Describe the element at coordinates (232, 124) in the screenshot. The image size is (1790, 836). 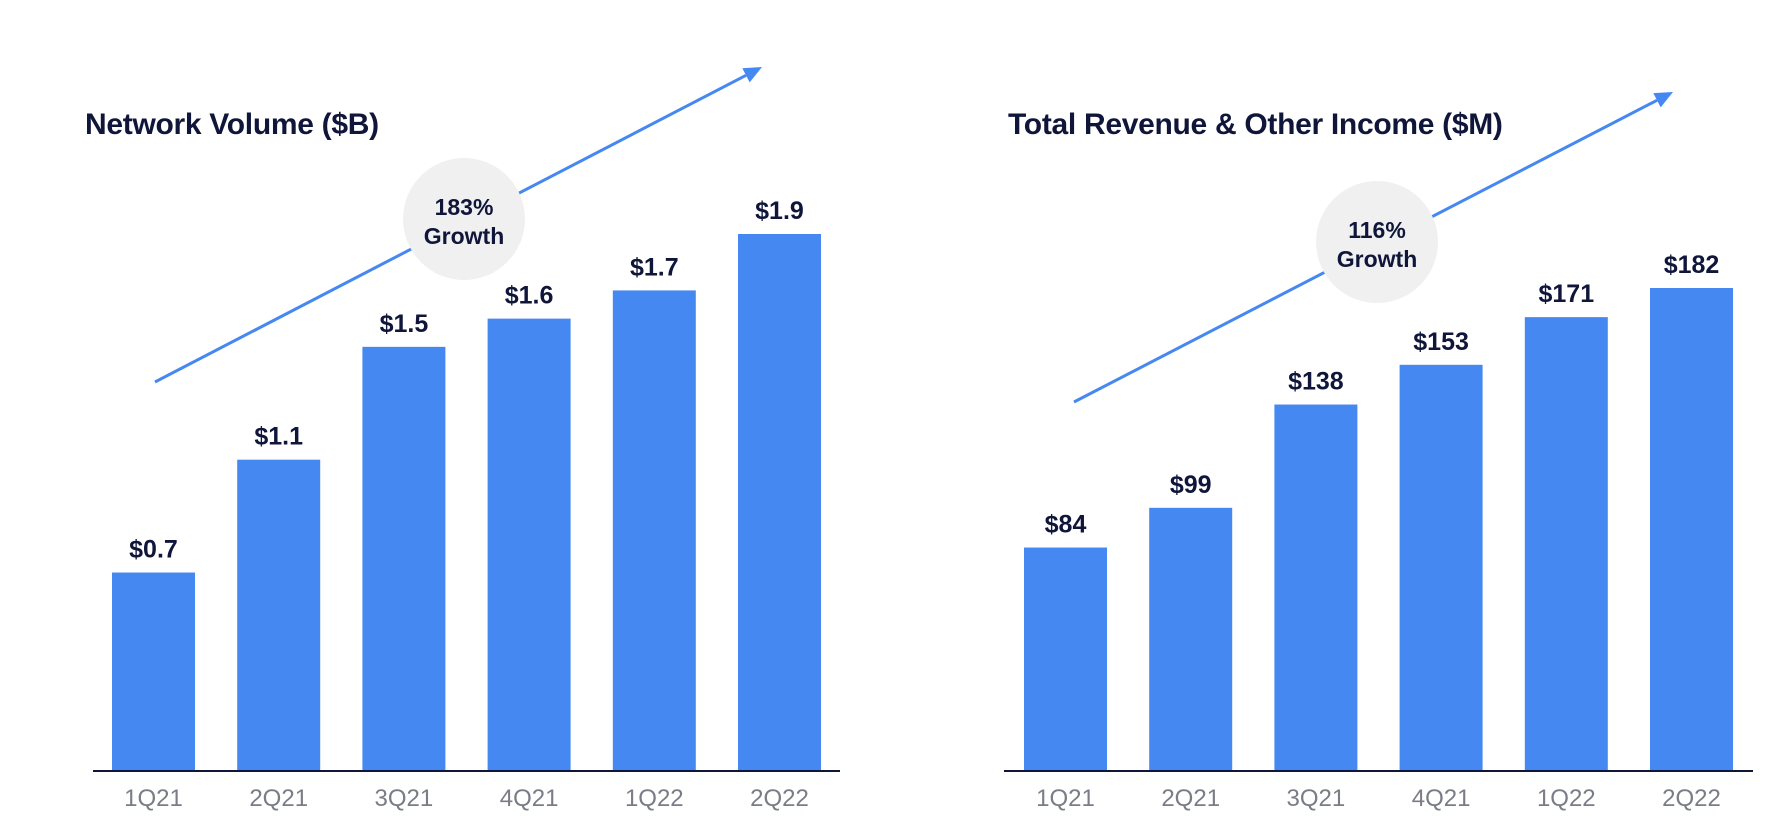
I see `chart-title: Network Volume ($B)` at that location.